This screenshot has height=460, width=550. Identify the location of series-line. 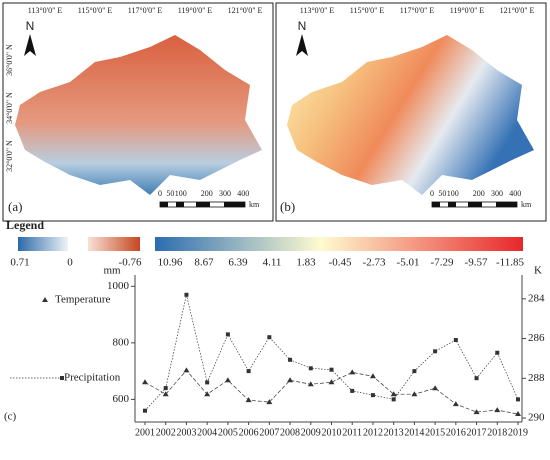
(331, 392).